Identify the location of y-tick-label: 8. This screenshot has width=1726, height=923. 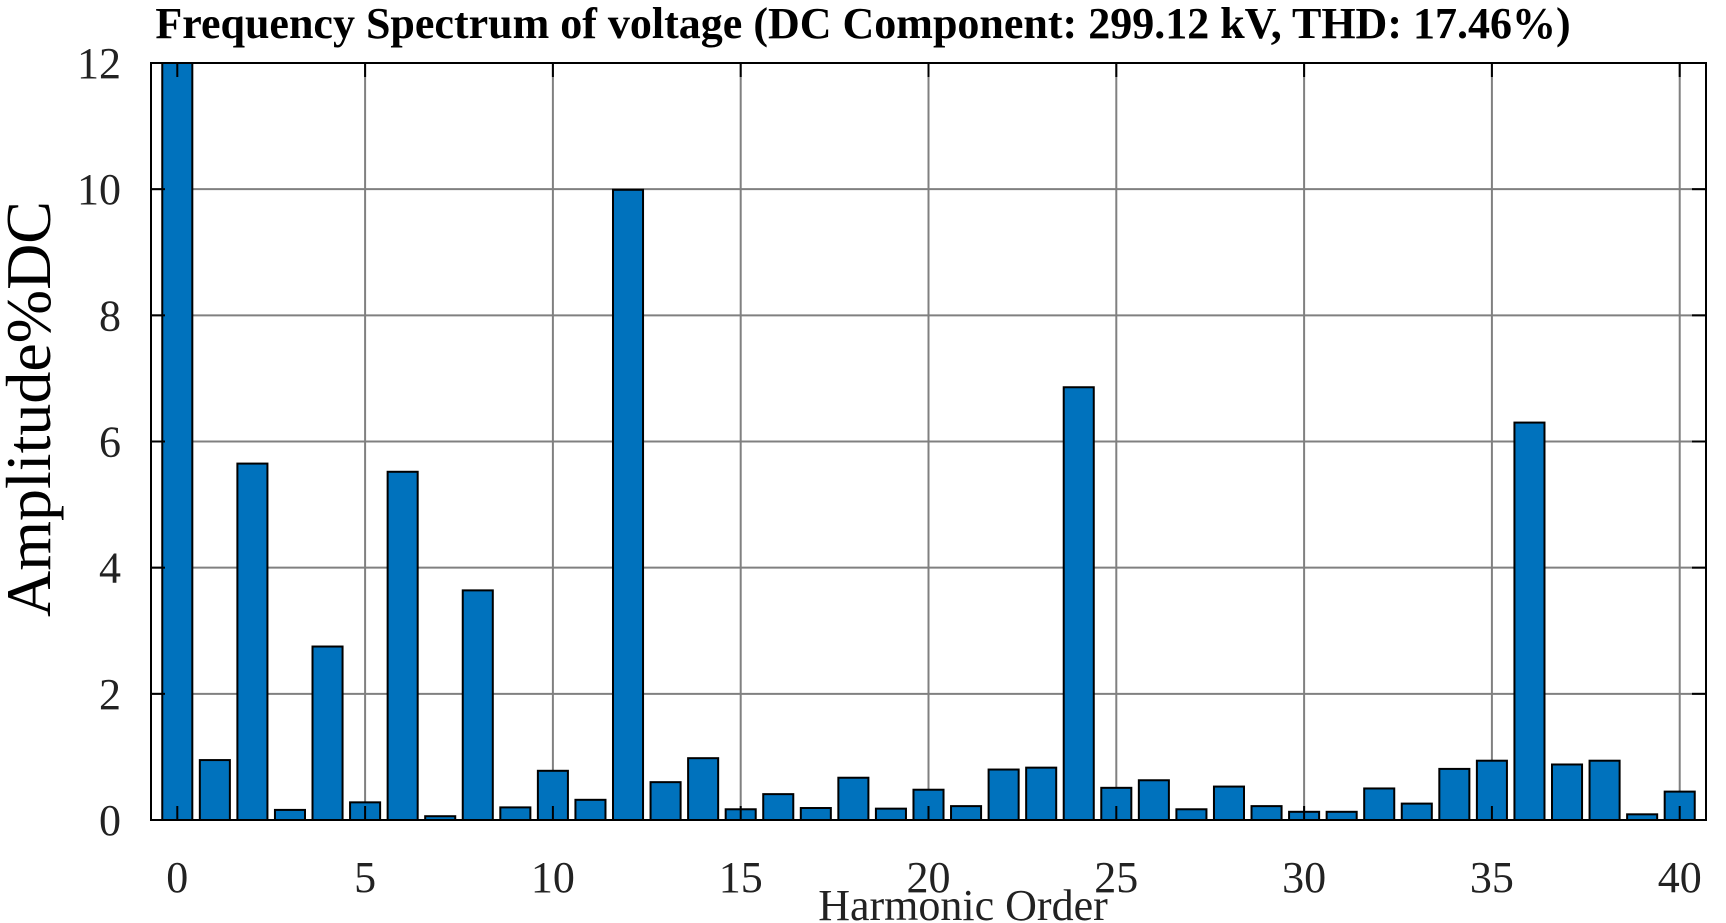
(110, 315).